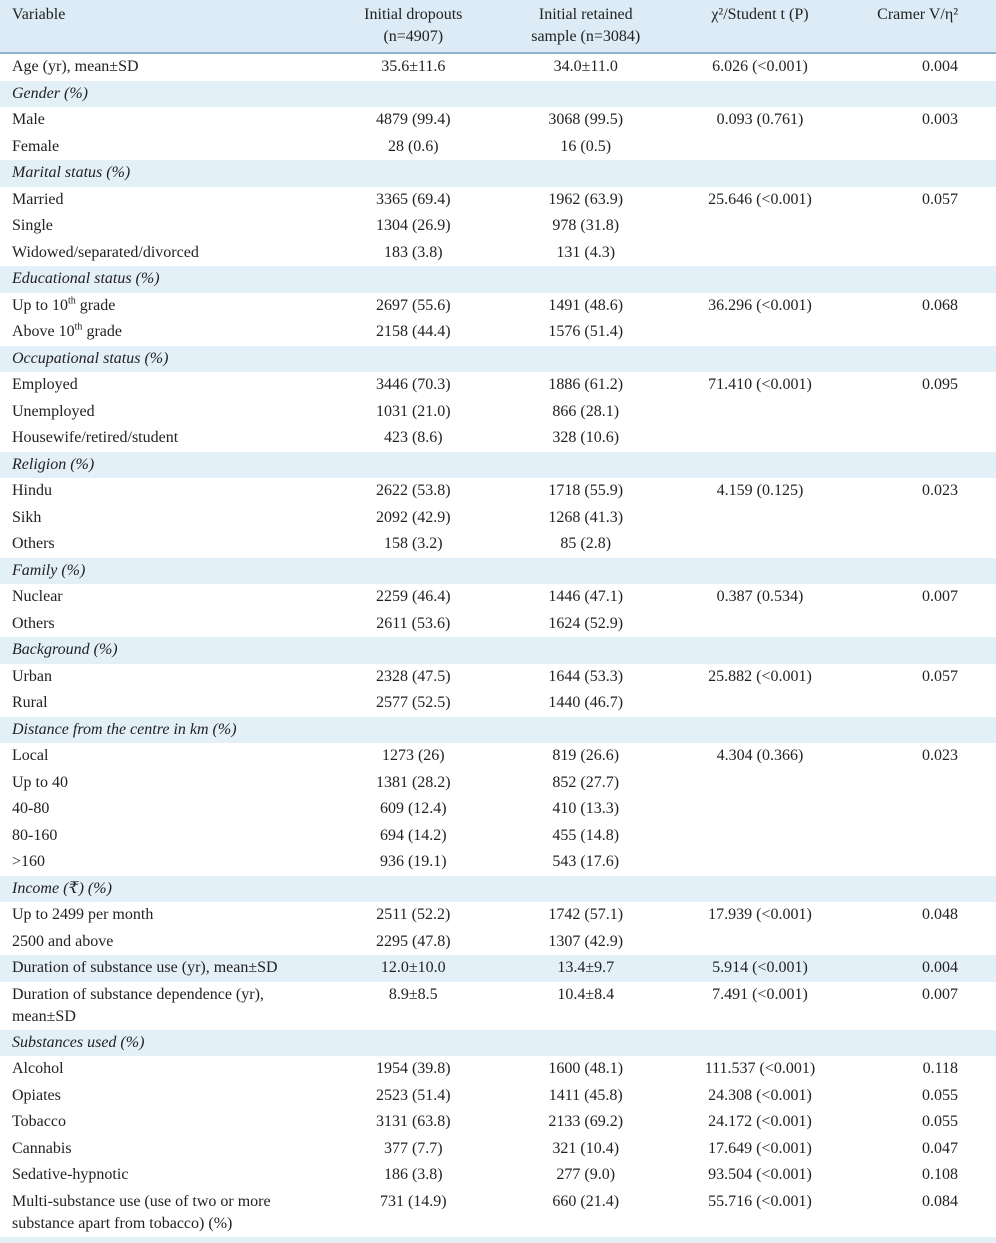 The height and width of the screenshot is (1243, 996). Describe the element at coordinates (586, 252) in the screenshot. I see `retained-cell: 131 (4.3)` at that location.